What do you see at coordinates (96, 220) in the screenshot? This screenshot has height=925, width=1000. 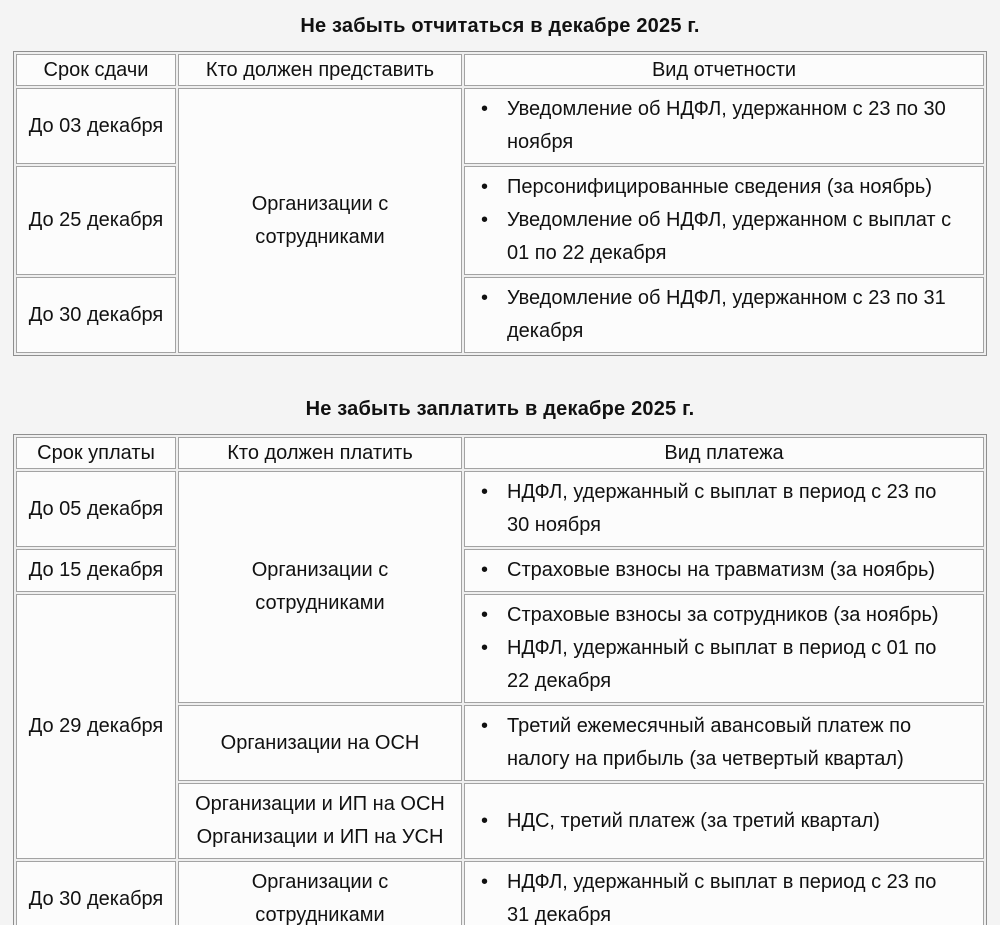 I see `due-date-cell: До 25 декабря` at bounding box center [96, 220].